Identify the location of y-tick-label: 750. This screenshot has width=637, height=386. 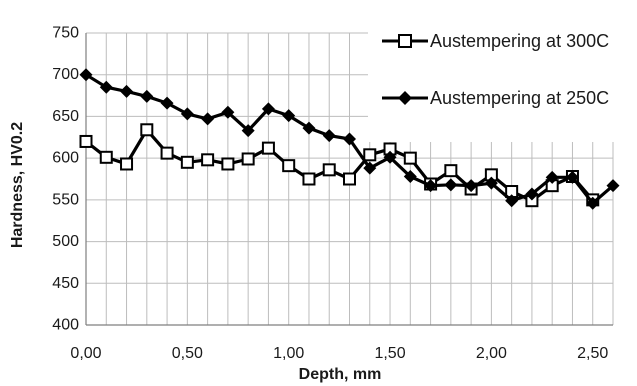
(65, 33).